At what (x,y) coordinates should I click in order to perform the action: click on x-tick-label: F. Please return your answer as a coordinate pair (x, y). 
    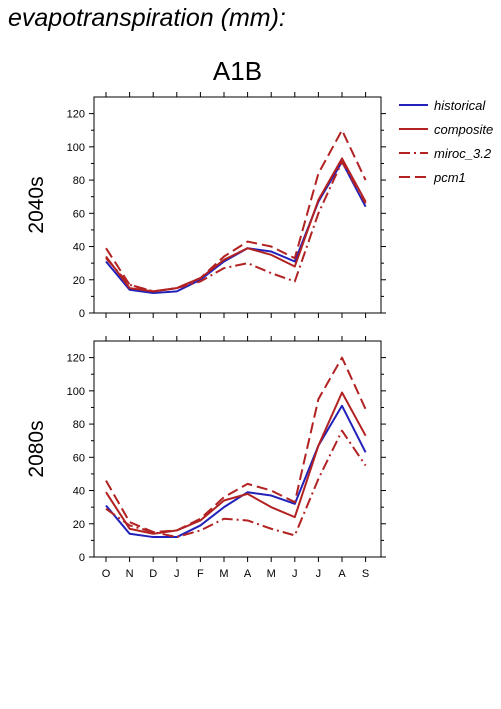
    Looking at the image, I should click on (200, 574).